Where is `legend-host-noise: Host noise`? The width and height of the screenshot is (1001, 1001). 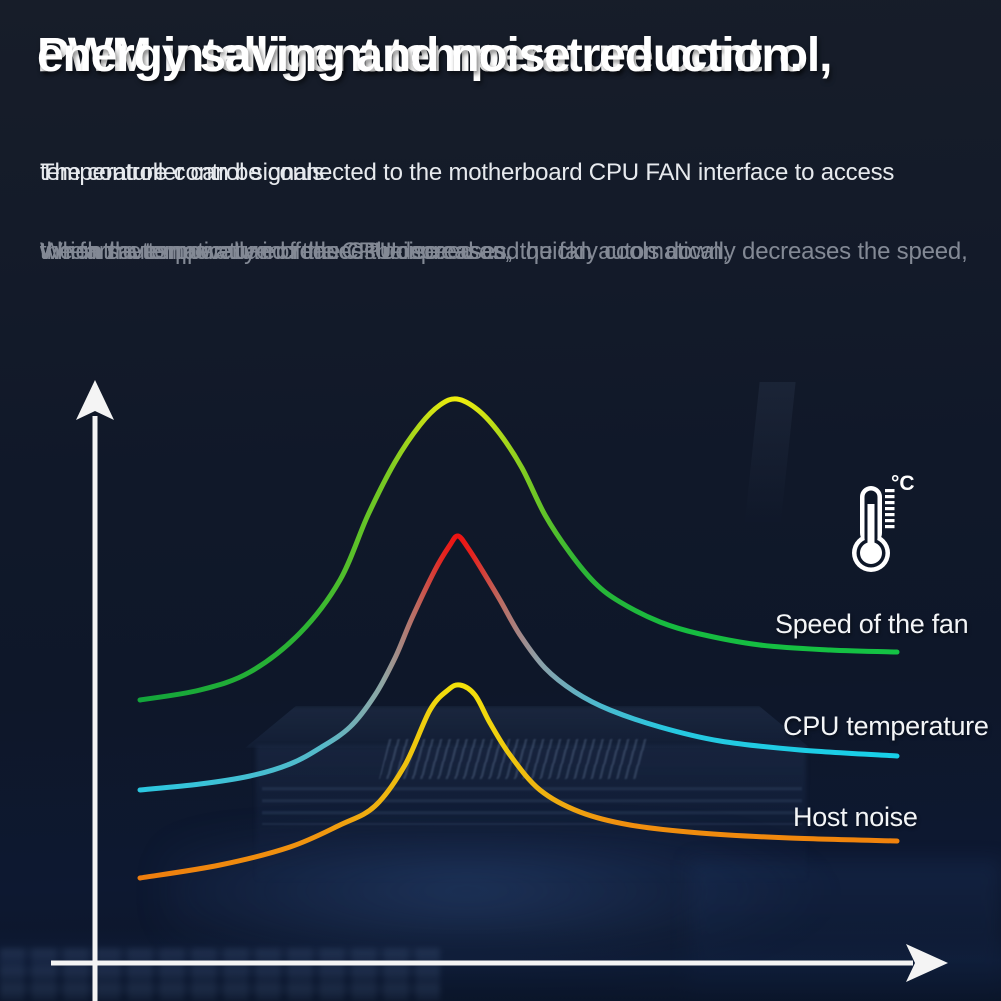 legend-host-noise: Host noise is located at coordinates (855, 817).